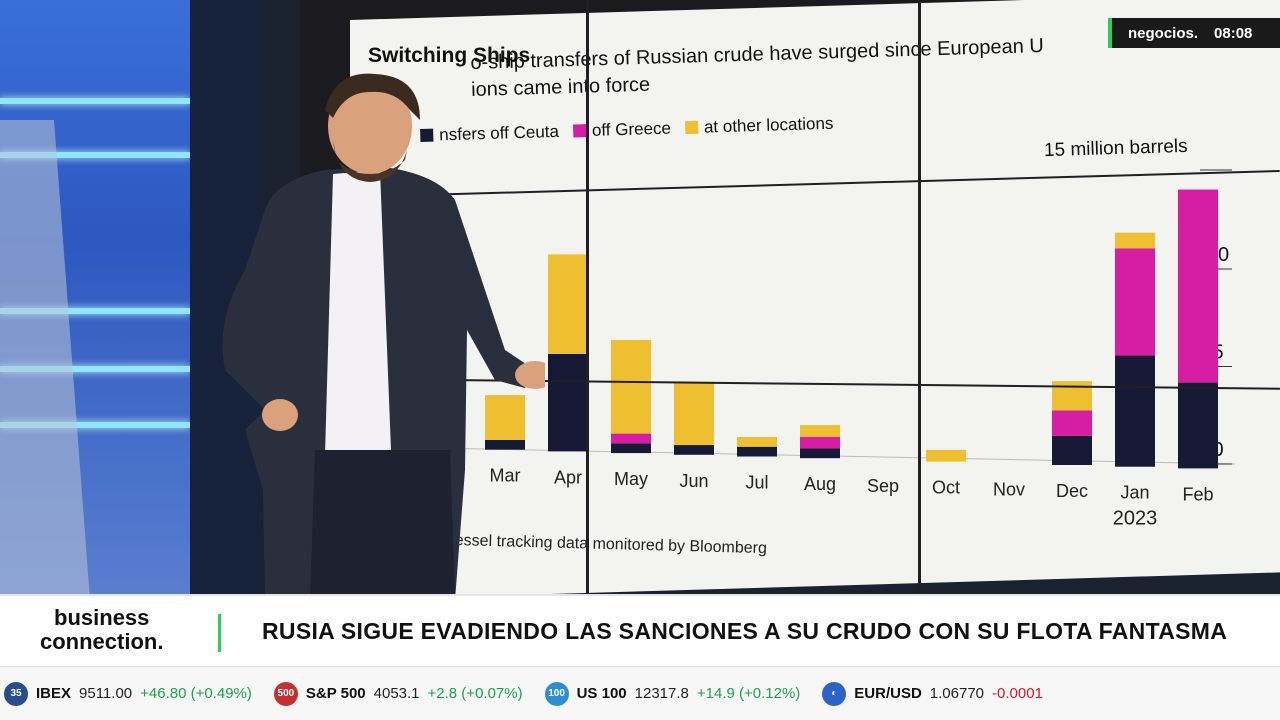 The height and width of the screenshot is (720, 1280). Describe the element at coordinates (106, 693) in the screenshot. I see `ticker-value: 9511.00` at that location.